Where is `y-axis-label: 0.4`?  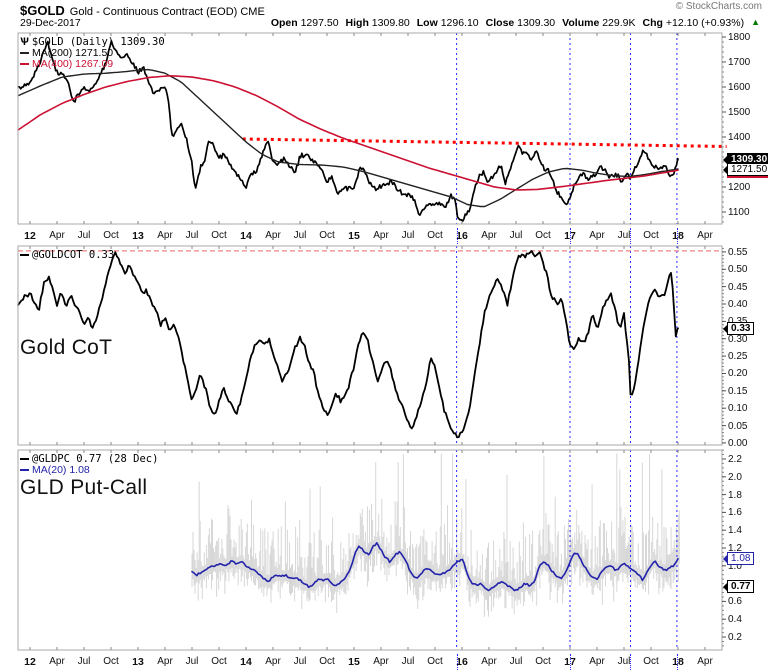
y-axis-label: 0.4 is located at coordinates (735, 619).